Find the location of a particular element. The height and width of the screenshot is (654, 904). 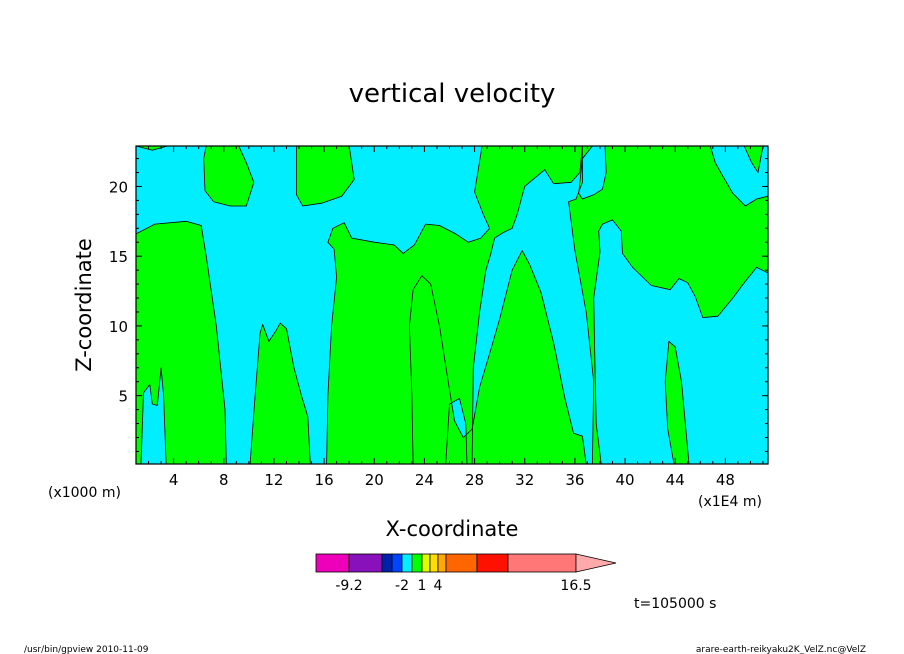

x-unit-right: (x1E4 m) is located at coordinates (730, 502).